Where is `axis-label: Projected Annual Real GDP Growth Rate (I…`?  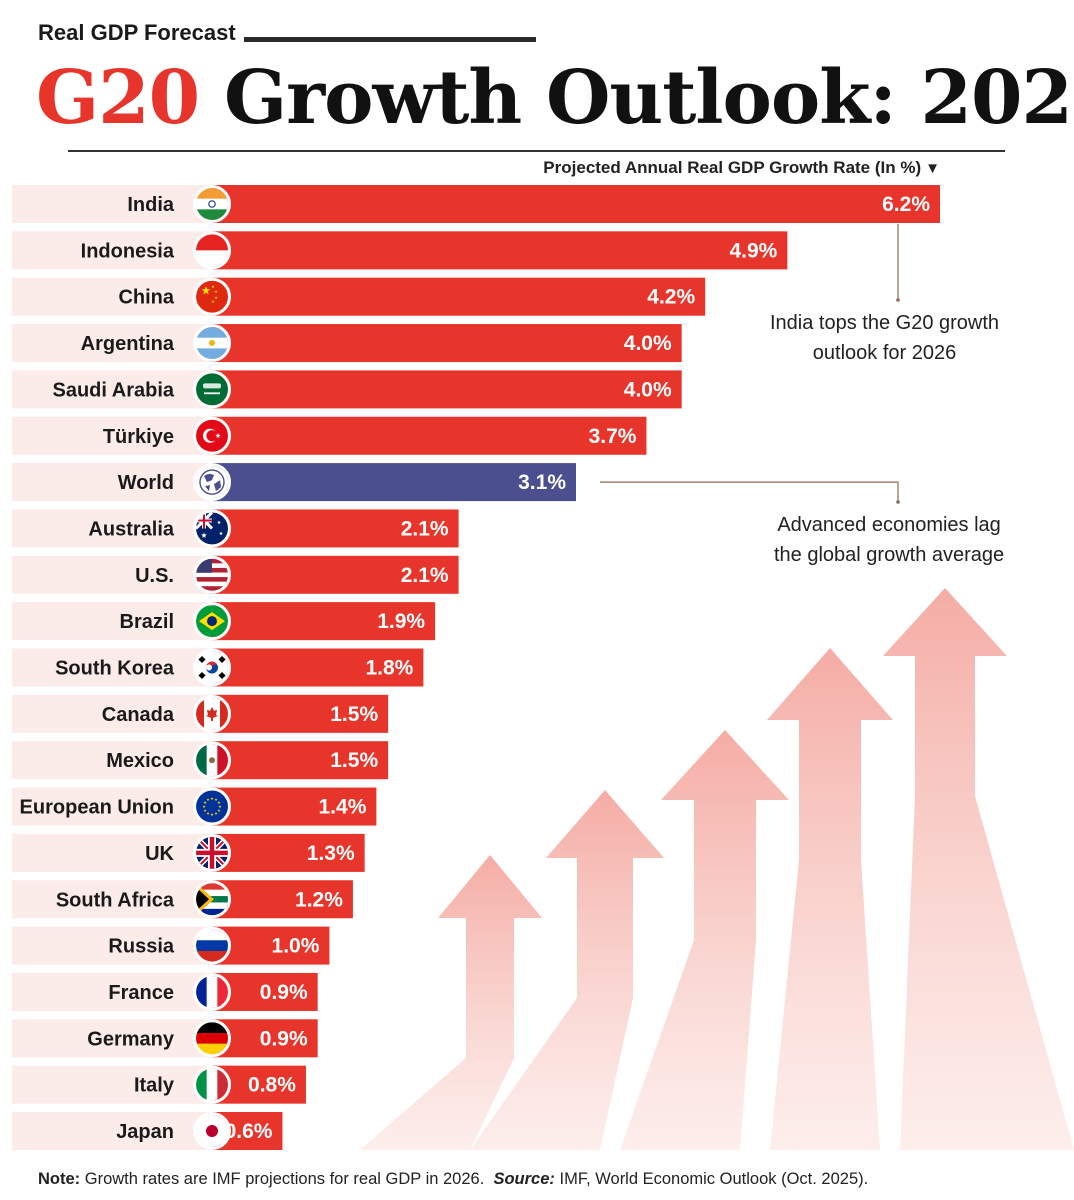
axis-label: Projected Annual Real GDP Growth Rate (I… is located at coordinates (741, 168).